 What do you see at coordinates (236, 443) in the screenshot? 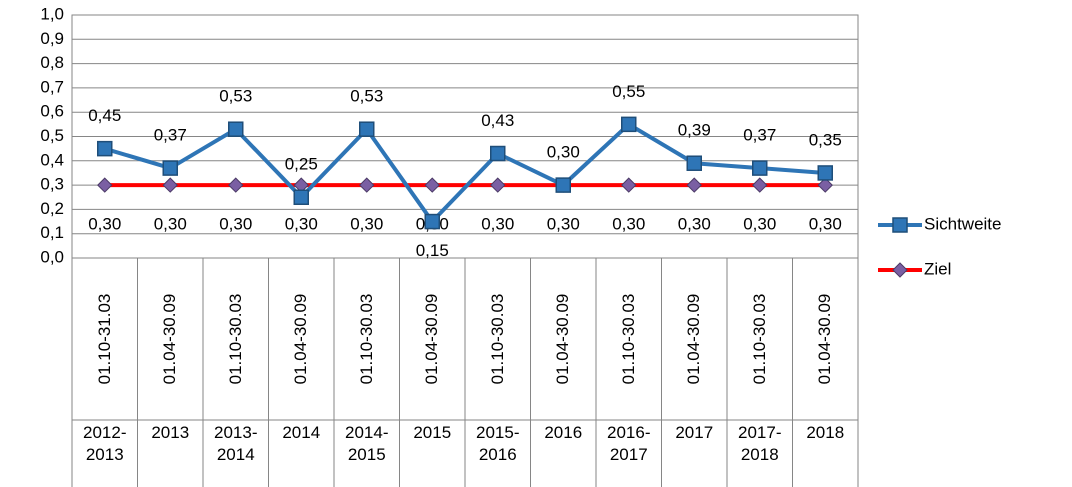
I see `x-group-label: 2013-2014` at bounding box center [236, 443].